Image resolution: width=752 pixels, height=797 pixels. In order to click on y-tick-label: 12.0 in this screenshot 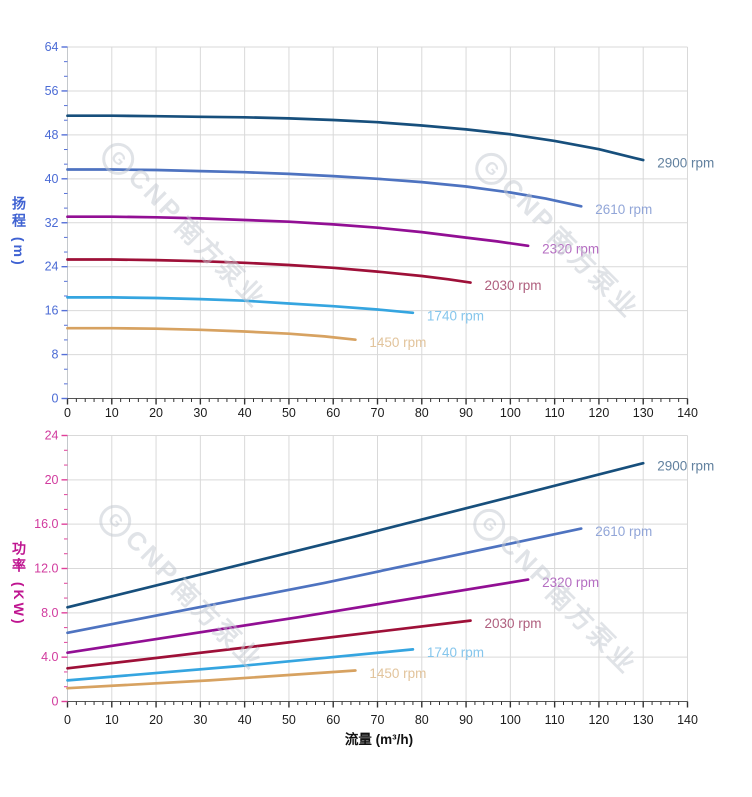, I will do `click(46, 569)`.